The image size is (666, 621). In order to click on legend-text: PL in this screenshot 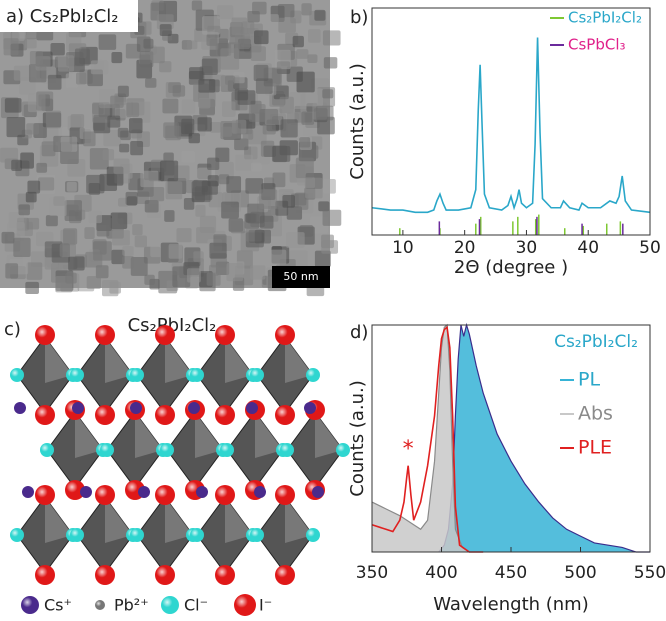, I will do `click(589, 380)`.